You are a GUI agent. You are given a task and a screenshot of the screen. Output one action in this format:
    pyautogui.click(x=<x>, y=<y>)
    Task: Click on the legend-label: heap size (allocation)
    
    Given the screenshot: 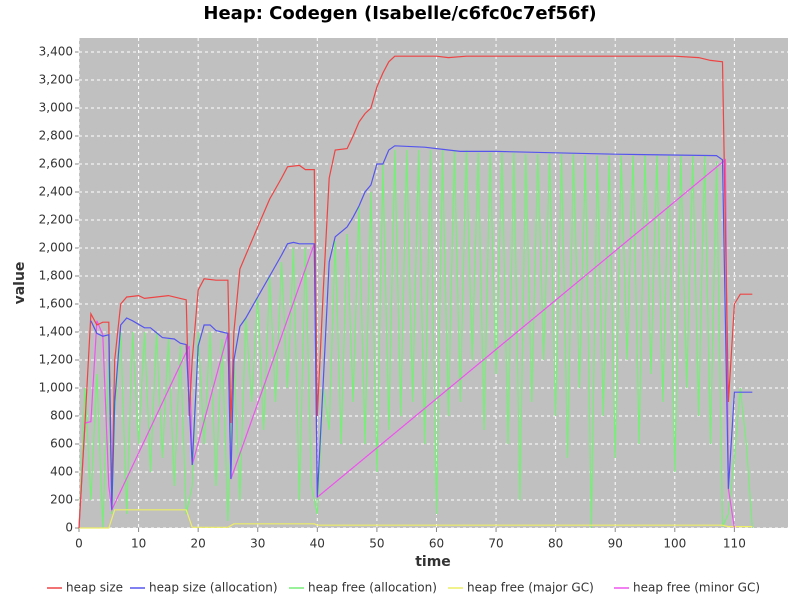 What is the action you would take?
    pyautogui.click(x=213, y=588)
    